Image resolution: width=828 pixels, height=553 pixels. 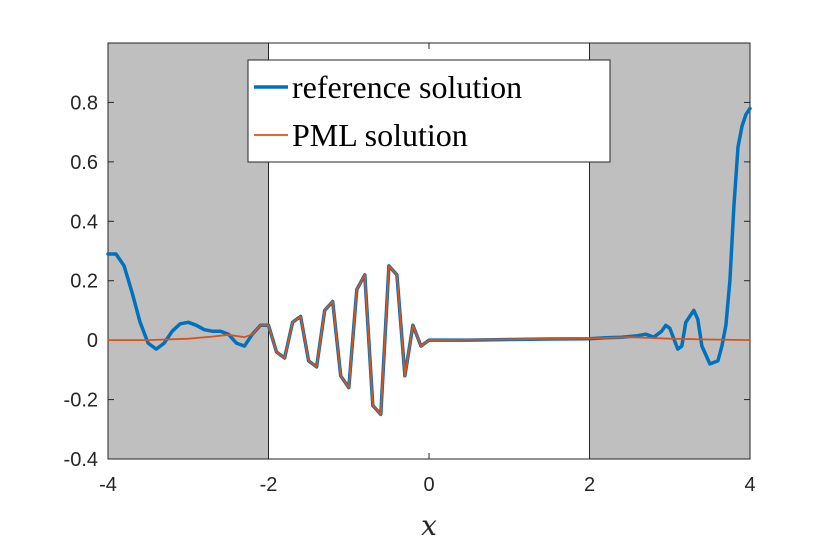 What do you see at coordinates (269, 485) in the screenshot?
I see `x-tick-label: -2` at bounding box center [269, 485].